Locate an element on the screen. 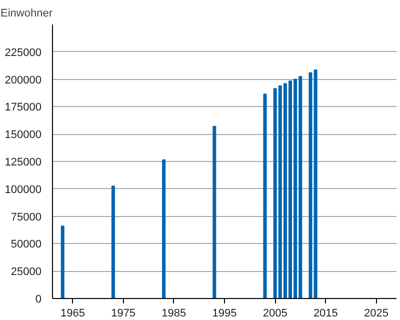 The height and width of the screenshot is (320, 400). x-tick-label: 1985 is located at coordinates (174, 314).